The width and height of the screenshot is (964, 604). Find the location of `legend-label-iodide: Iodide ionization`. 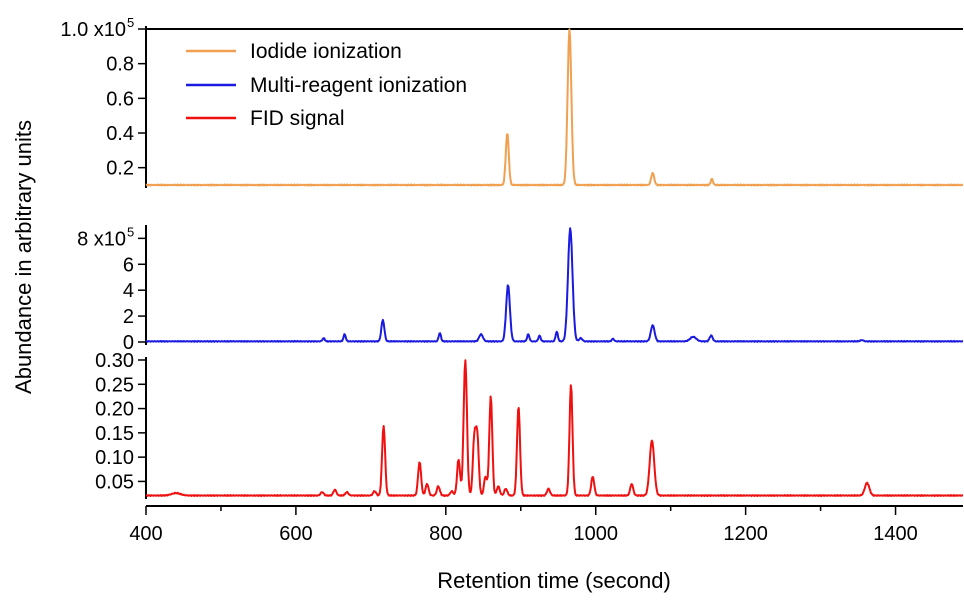

legend-label-iodide: Iodide ionization is located at coordinates (326, 51).